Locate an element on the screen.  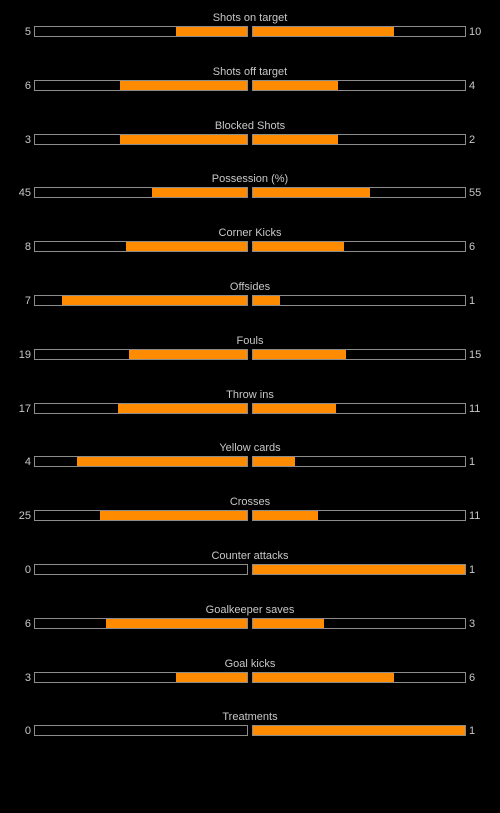
stat-row: Crosses 25 11 is located at coordinates (250, 510).